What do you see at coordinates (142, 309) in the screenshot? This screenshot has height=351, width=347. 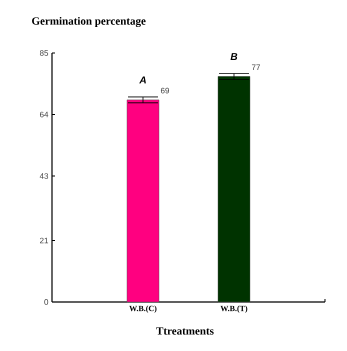 I see `x-tick-label: W.B.(C)` at bounding box center [142, 309].